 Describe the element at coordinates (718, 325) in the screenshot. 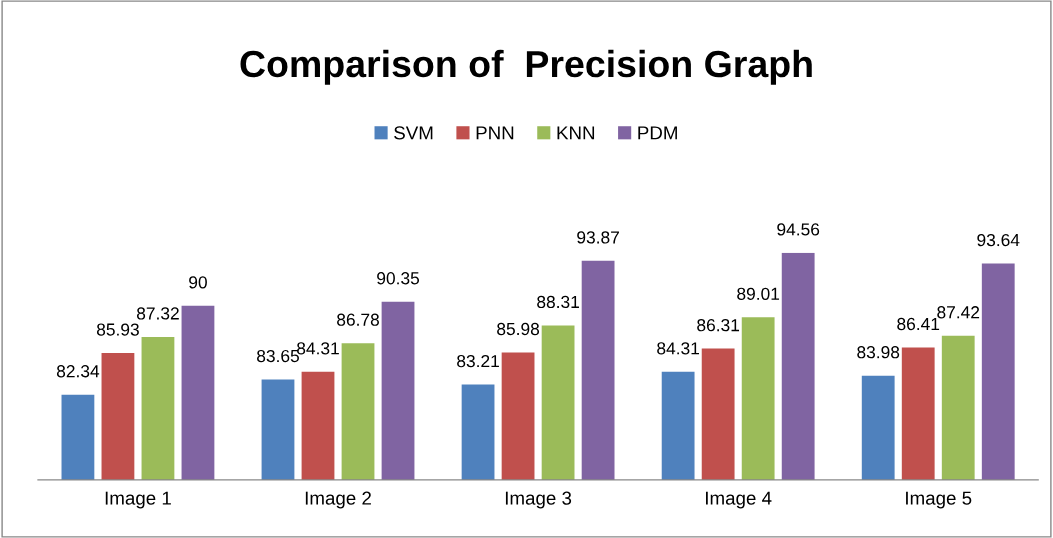

I see `data-label: 86.31` at that location.